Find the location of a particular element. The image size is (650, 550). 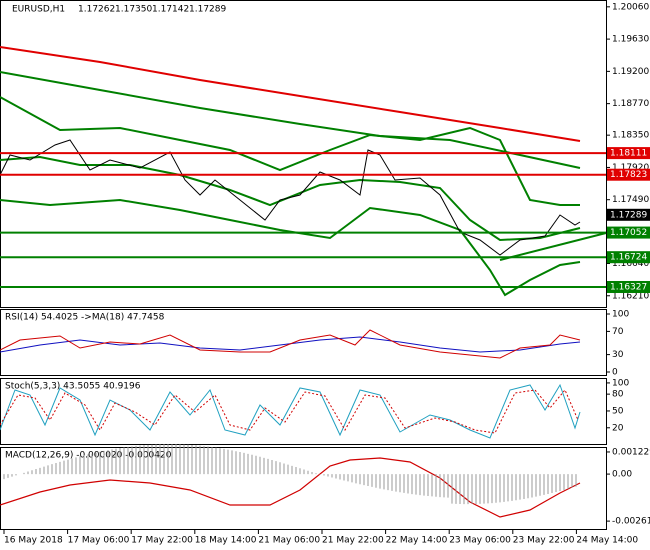

stoch-signal is located at coordinates (289, 411).